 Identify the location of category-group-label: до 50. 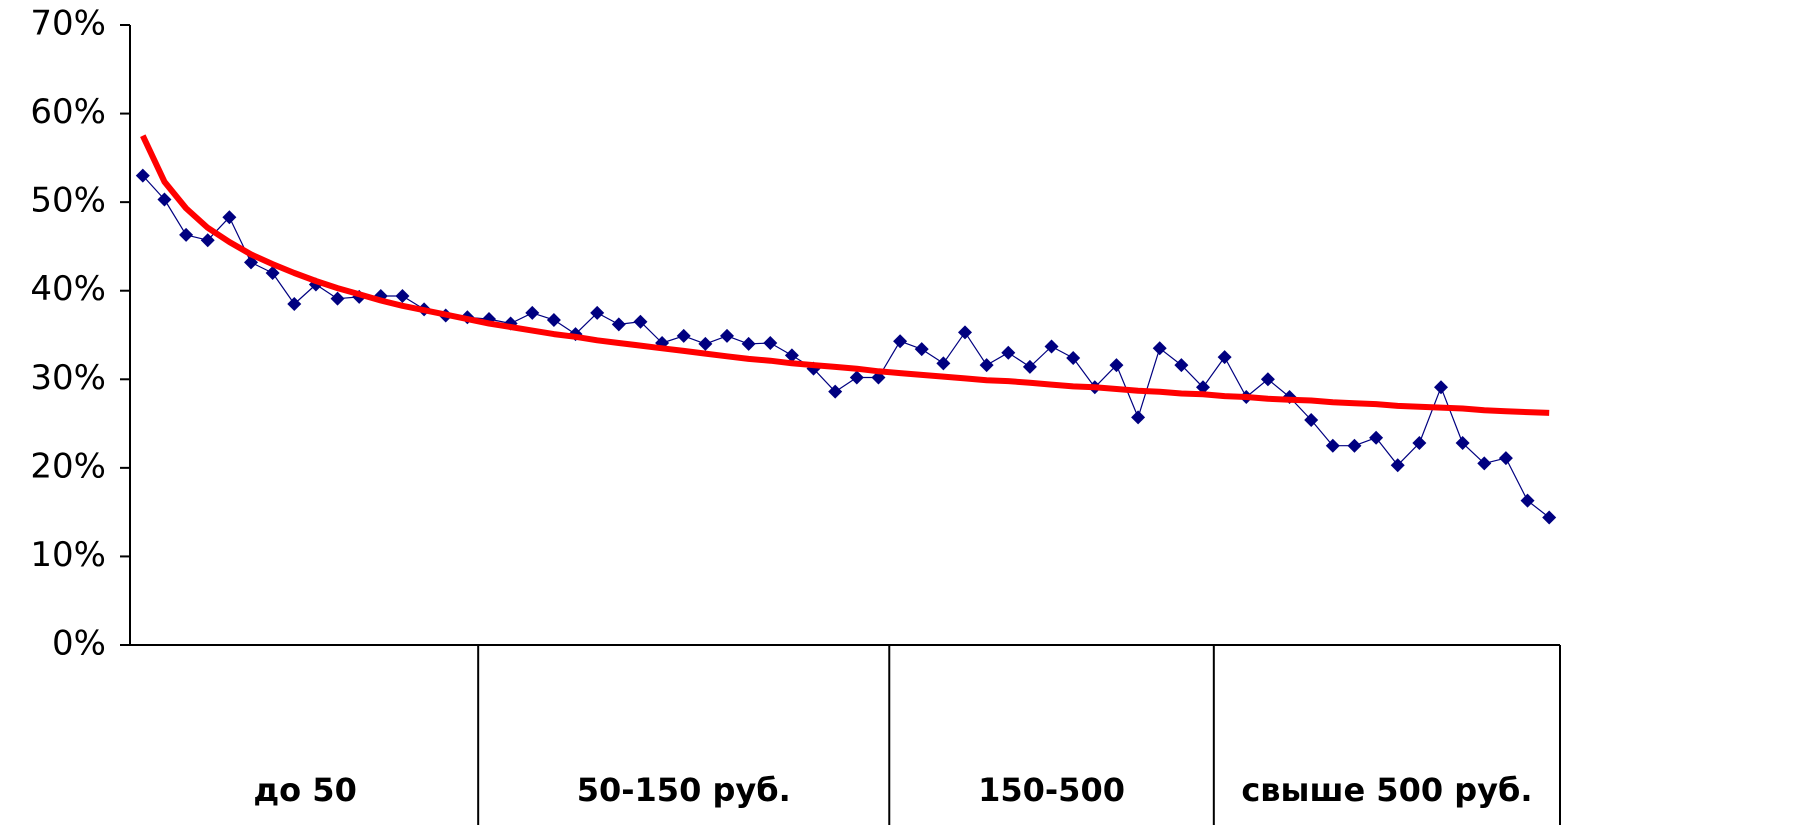
(305, 790).